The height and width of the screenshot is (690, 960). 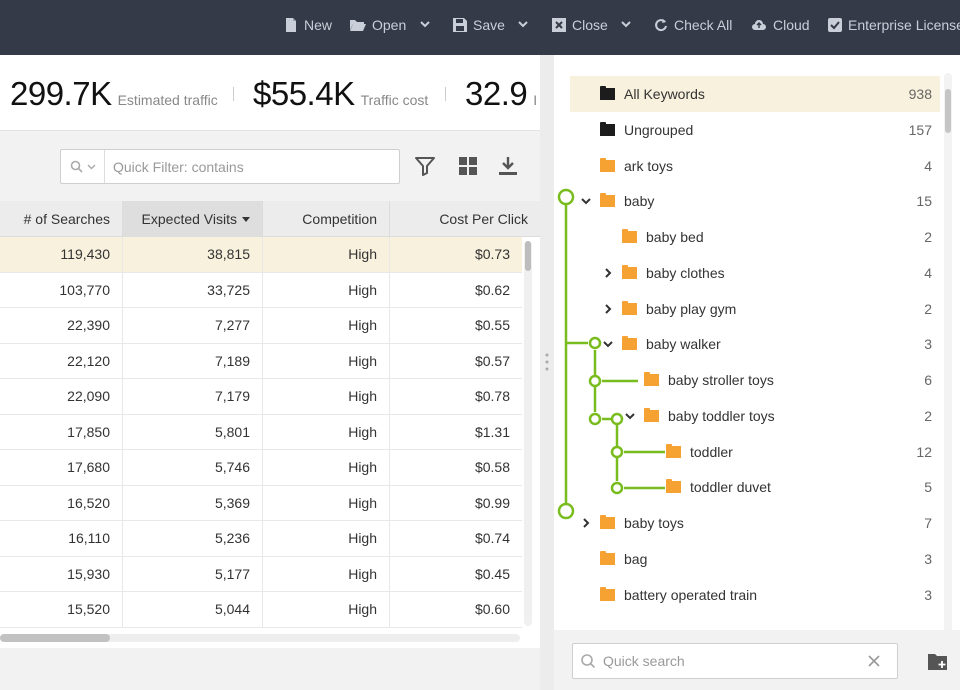 I want to click on clear-icon, so click(x=874, y=661).